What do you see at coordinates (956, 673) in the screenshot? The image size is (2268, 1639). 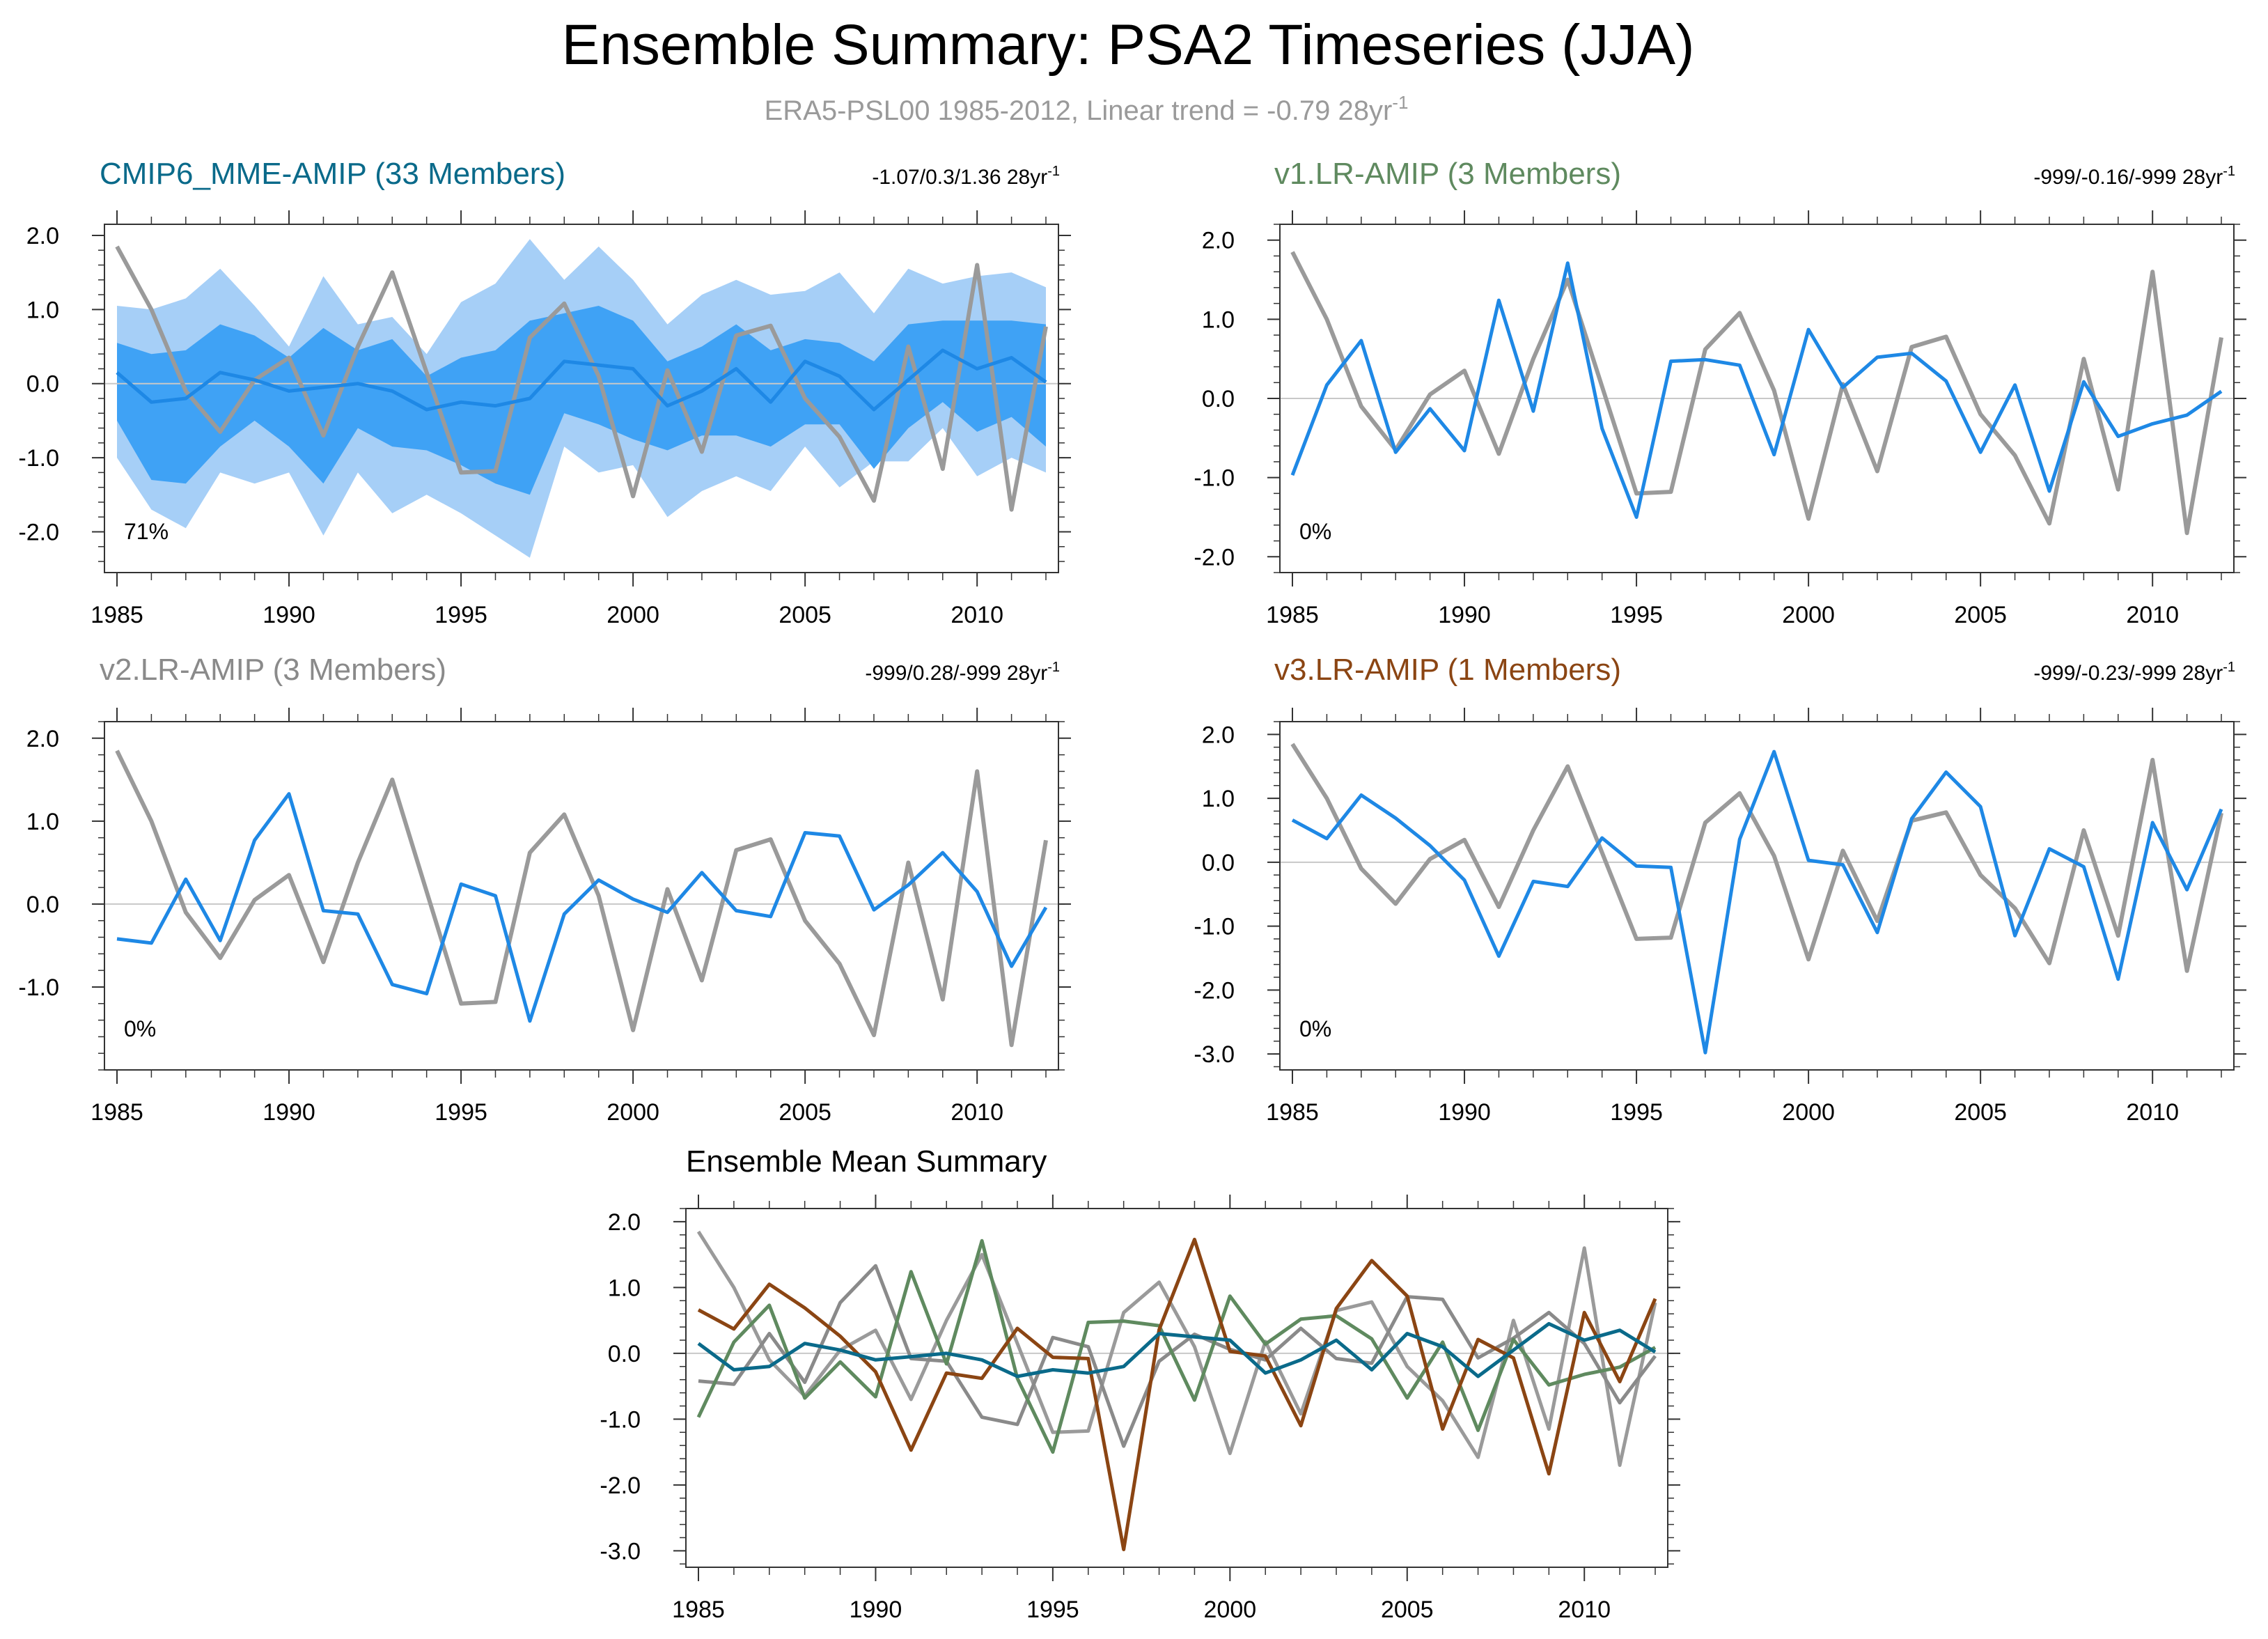 I see `panel-stats-text: -999/0.28/-999 28yr` at bounding box center [956, 673].